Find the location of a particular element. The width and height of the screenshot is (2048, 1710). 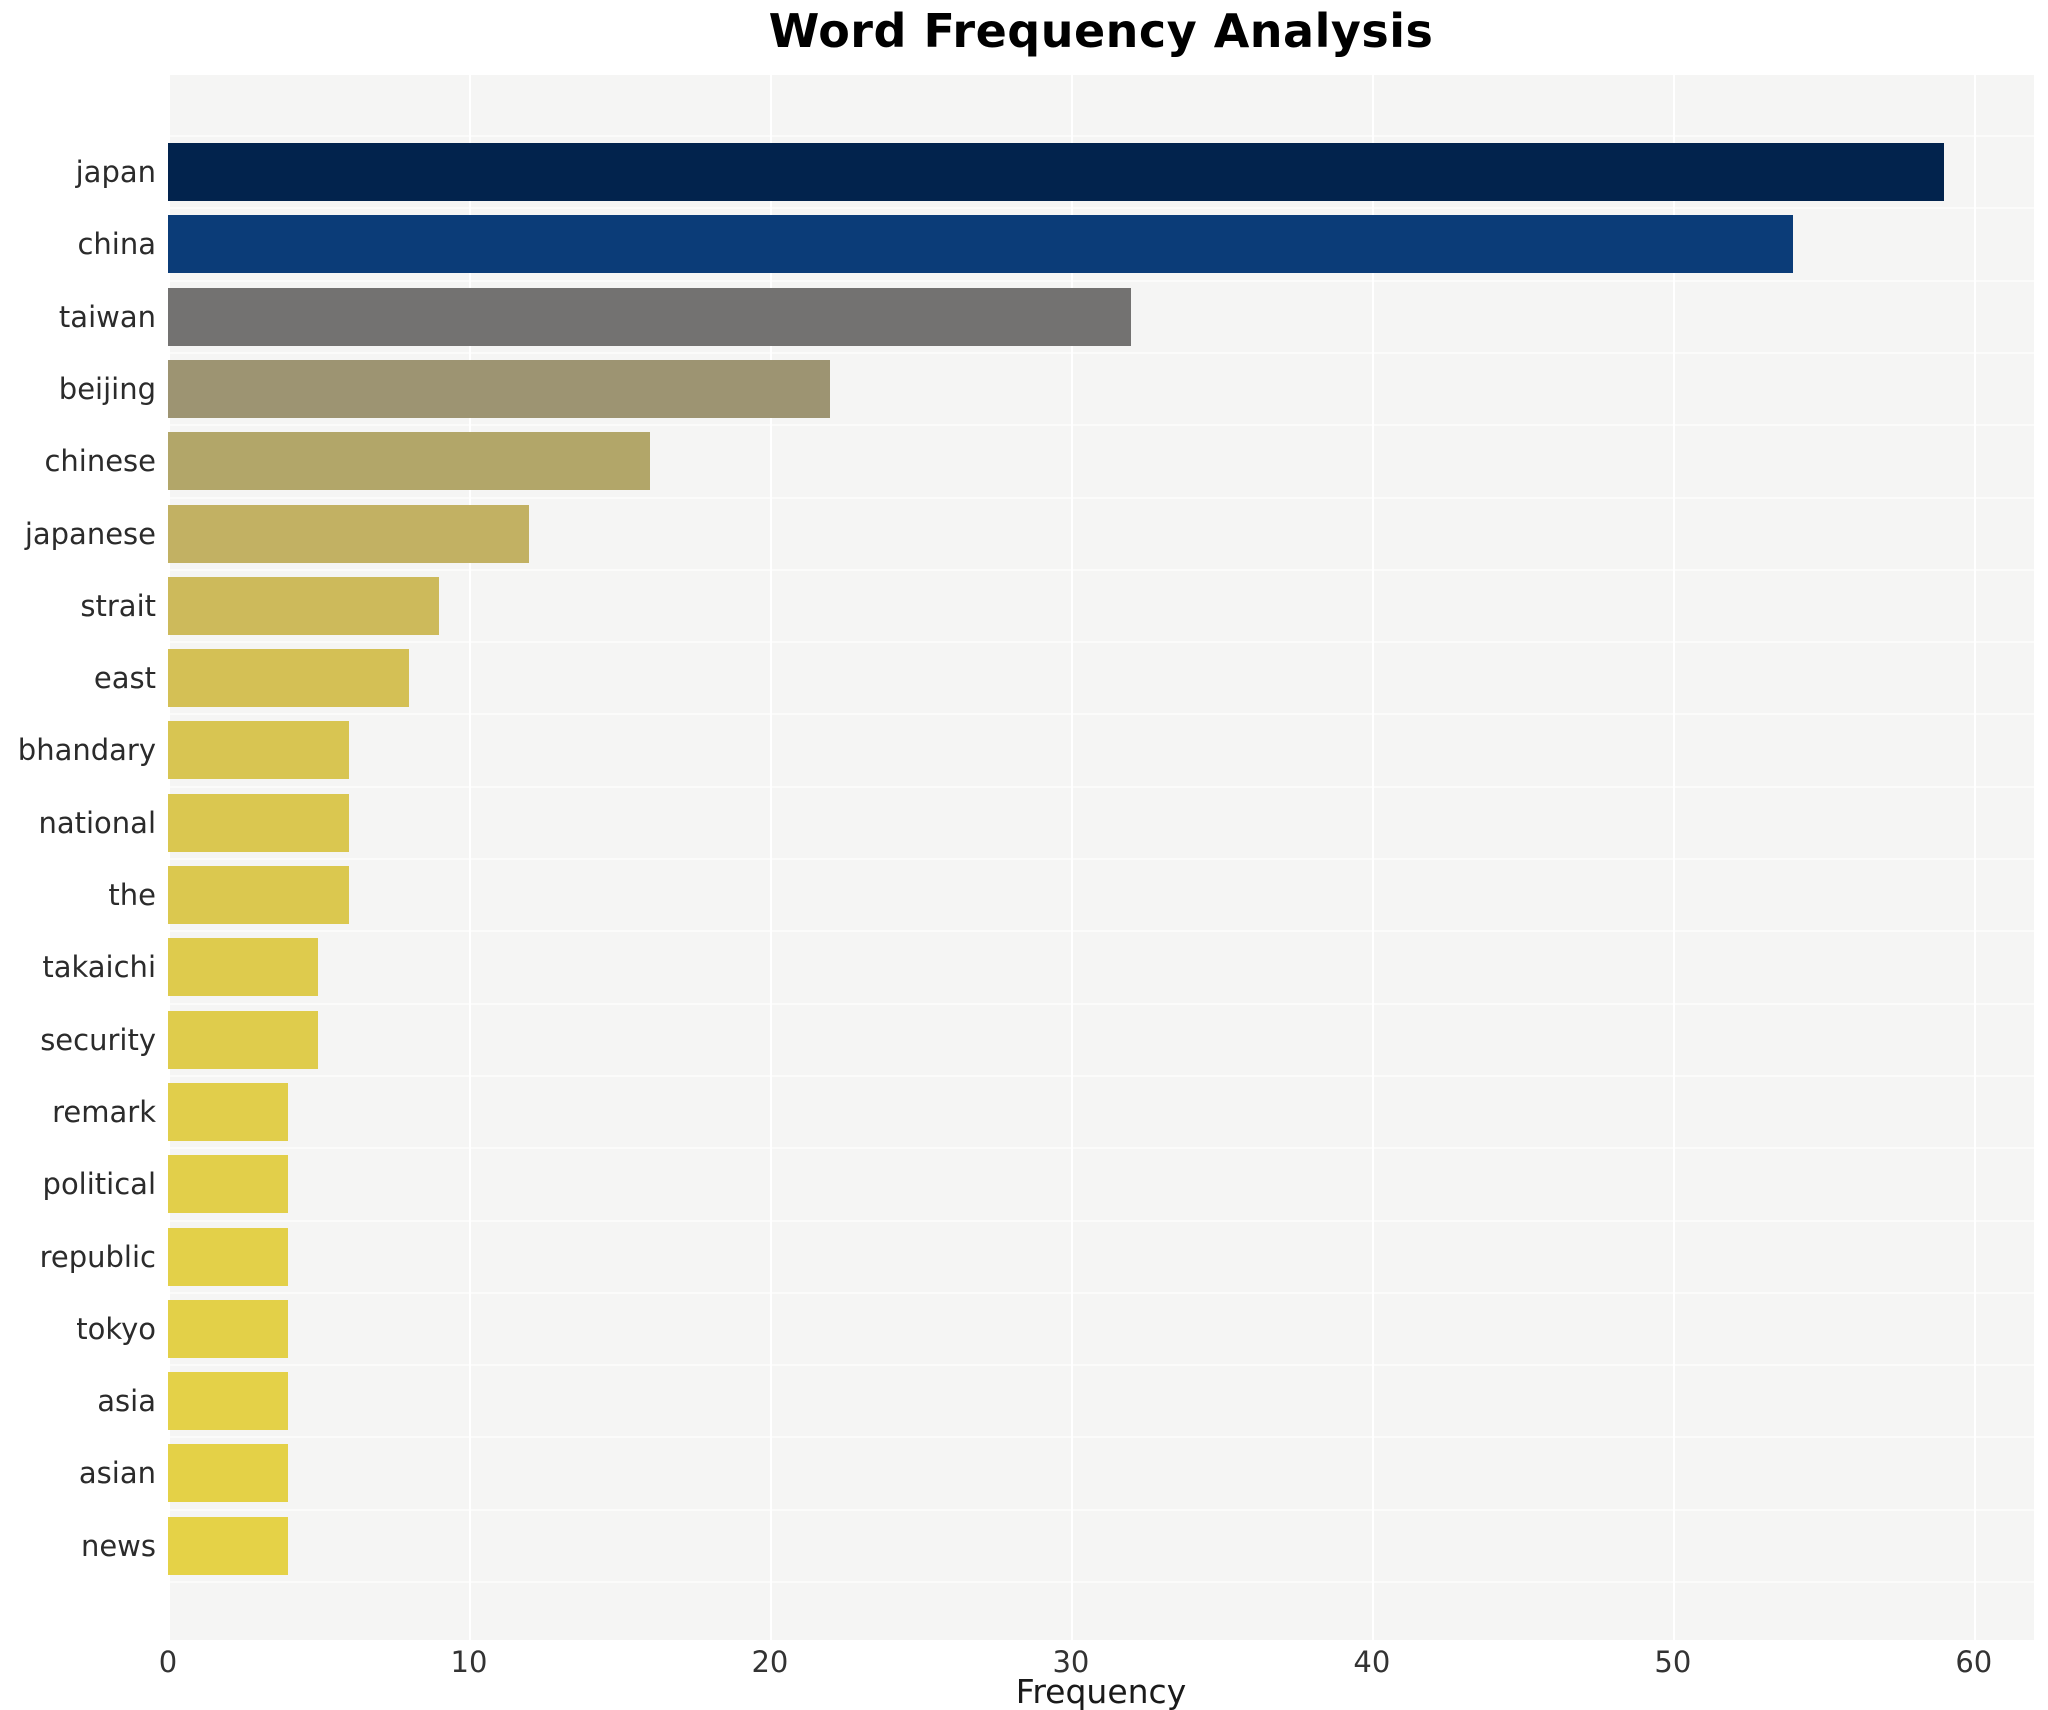

y-tick-label-taiwan: taiwan is located at coordinates (107, 316).